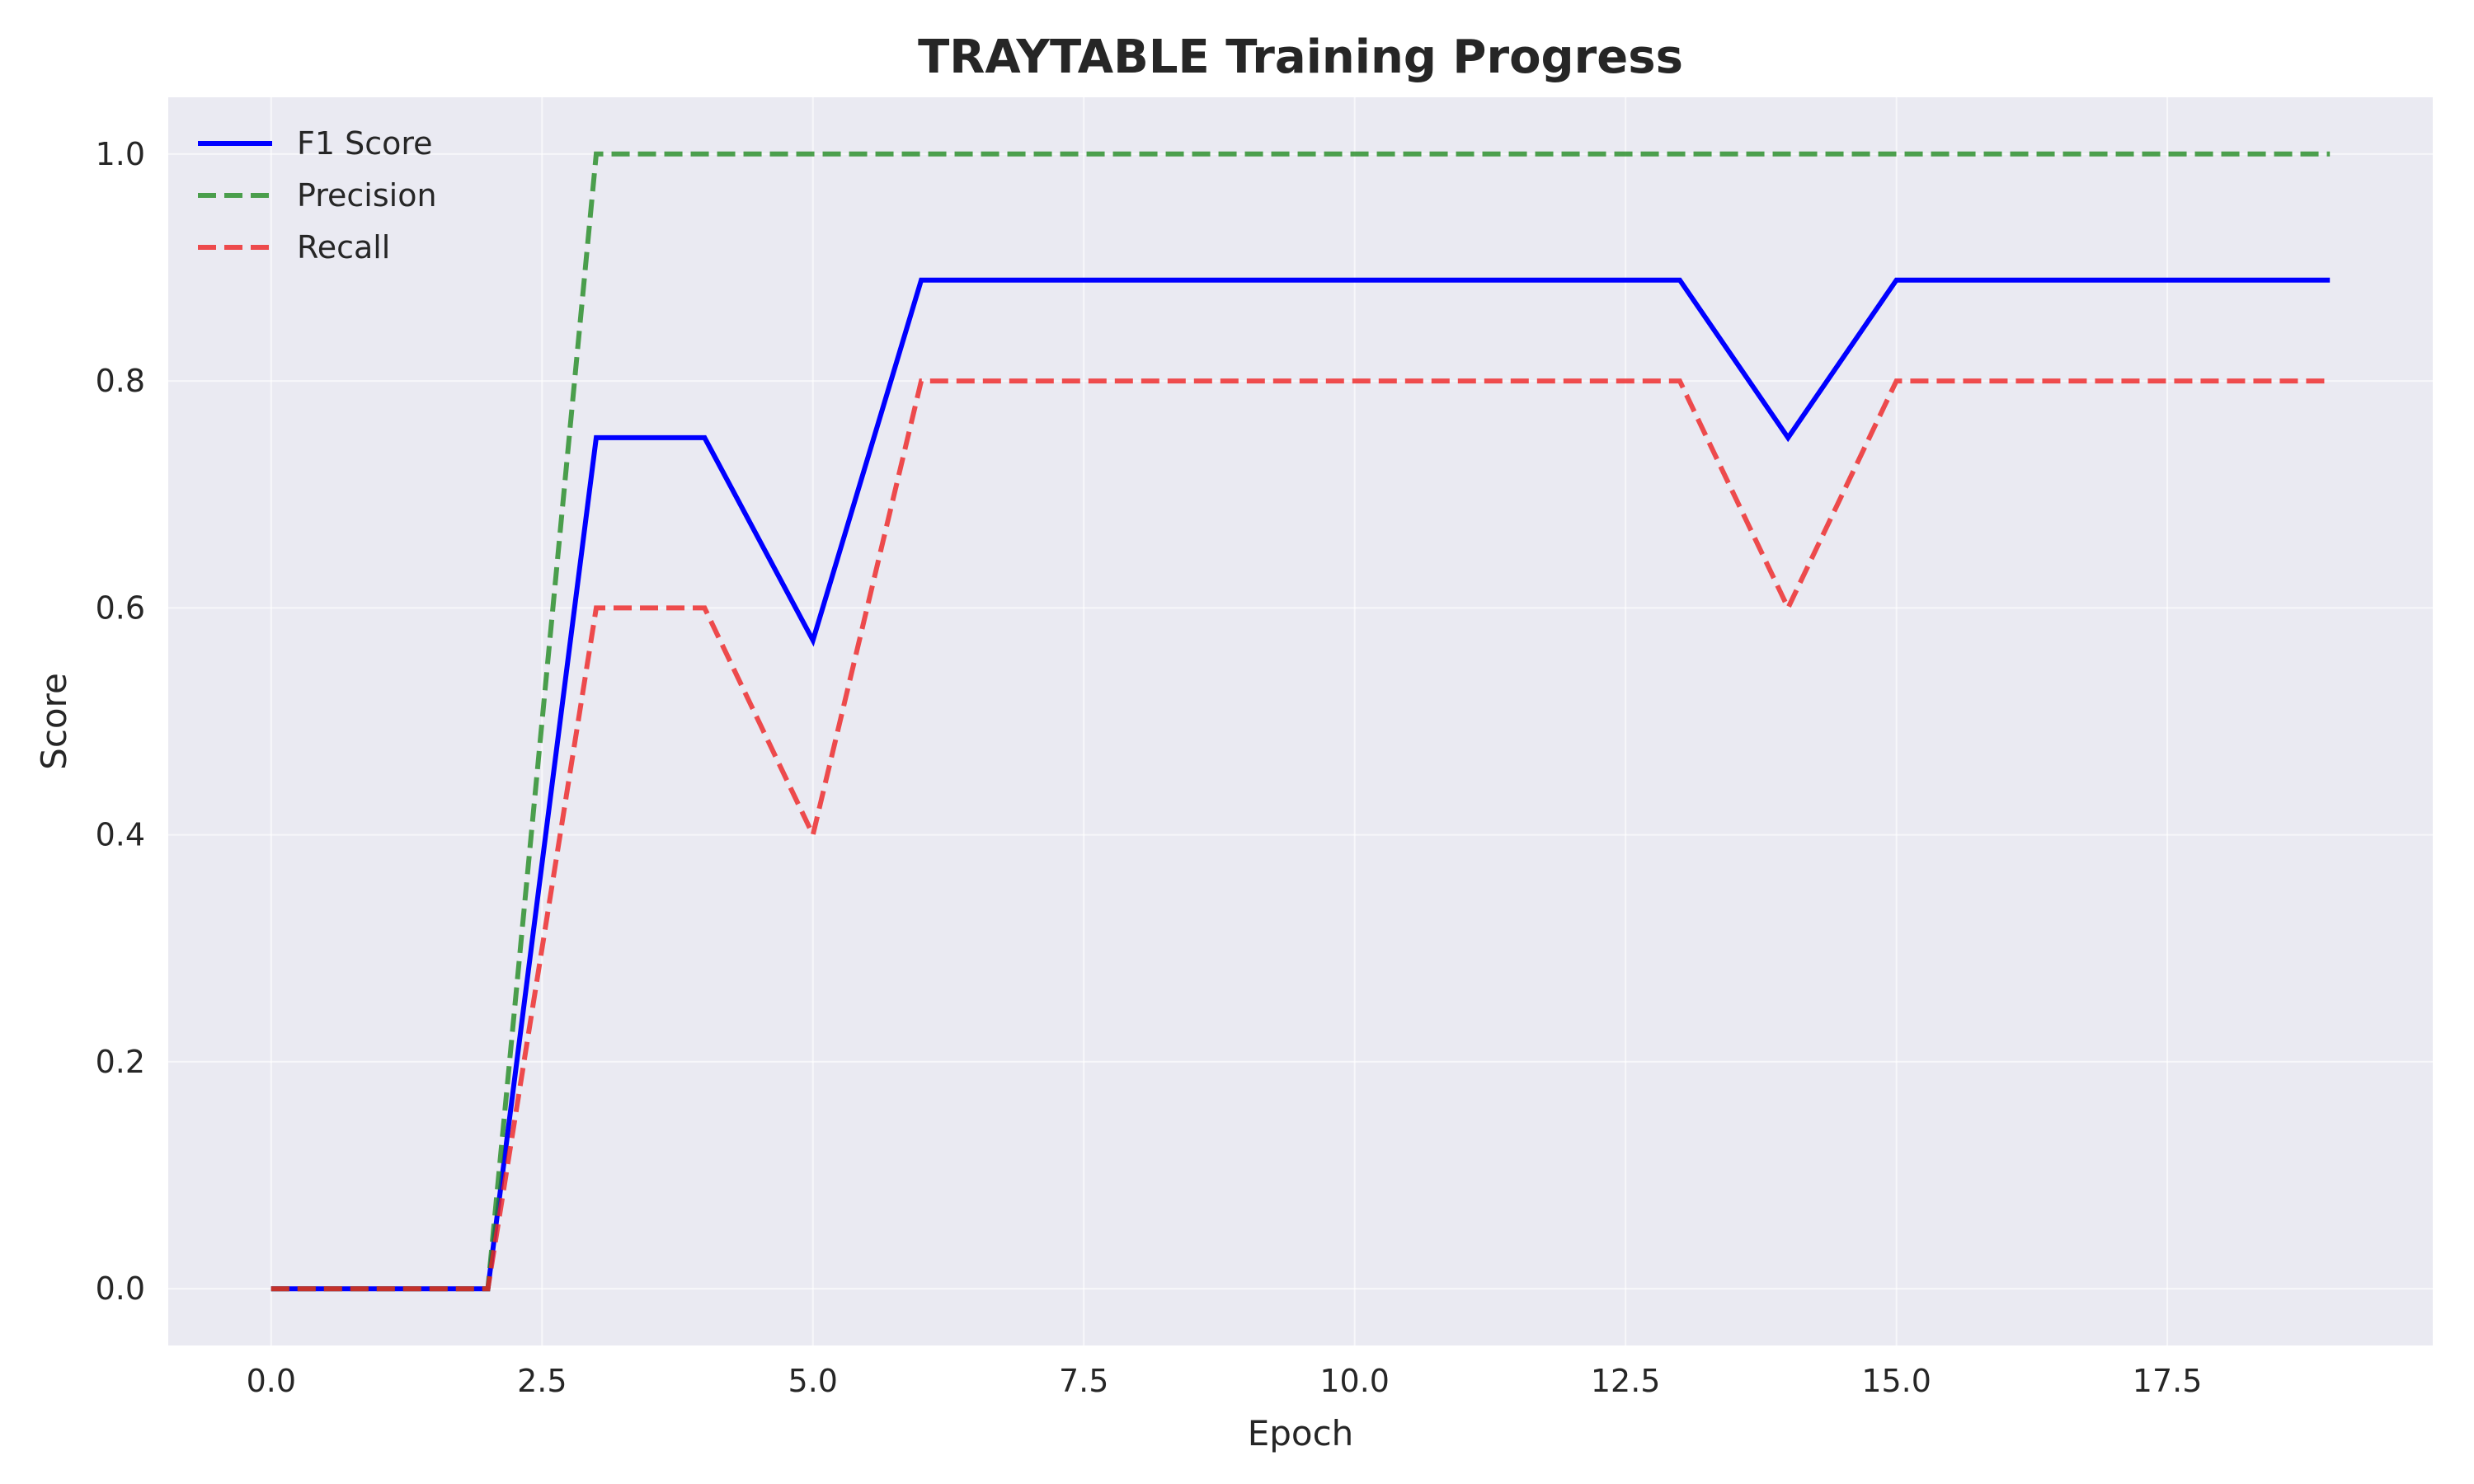 The width and height of the screenshot is (2474, 1484). I want to click on x-axis-label: Epoch, so click(1301, 1433).